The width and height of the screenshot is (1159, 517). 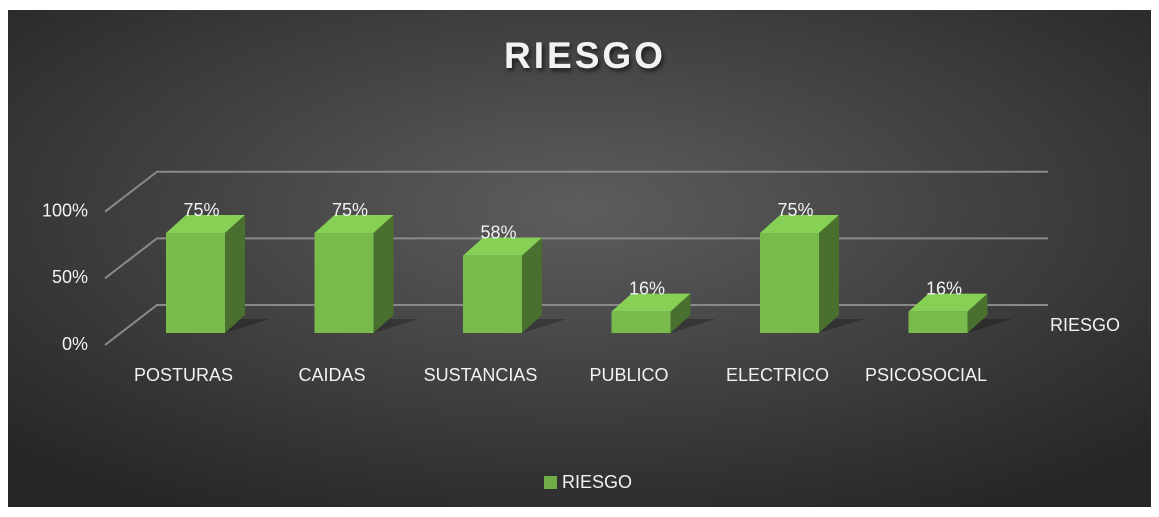 What do you see at coordinates (65, 210) in the screenshot?
I see `y-tick-label: 100%` at bounding box center [65, 210].